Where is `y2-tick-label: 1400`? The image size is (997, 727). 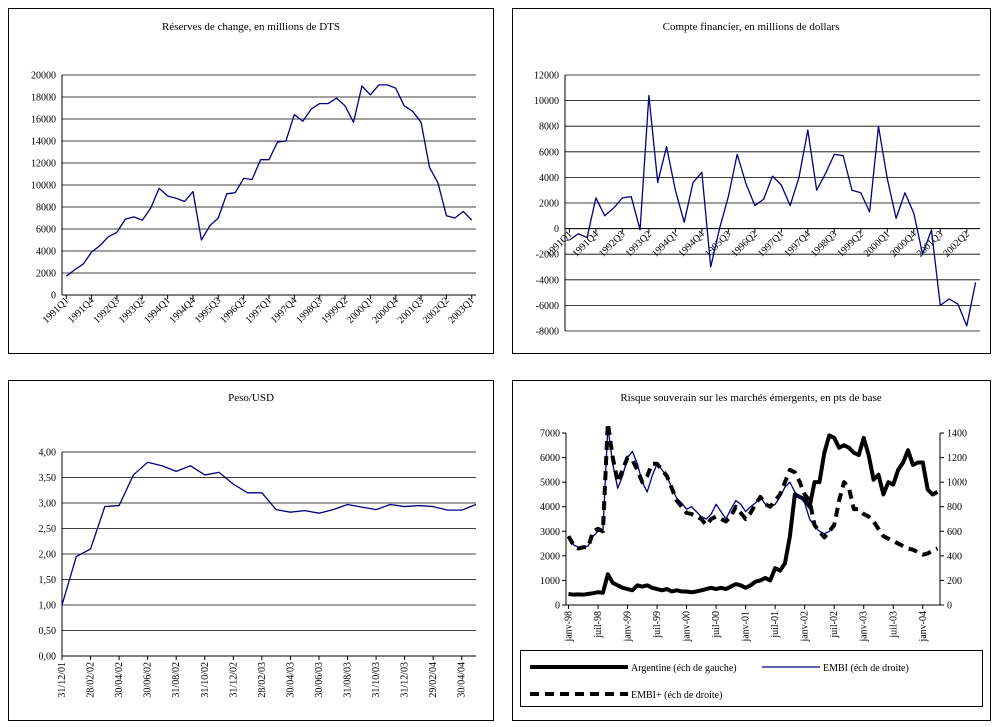
y2-tick-label: 1400 is located at coordinates (957, 434).